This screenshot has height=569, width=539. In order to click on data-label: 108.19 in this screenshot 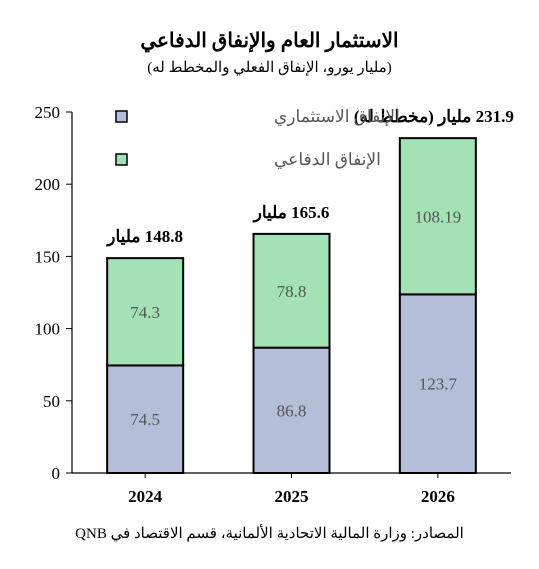, I will do `click(437, 216)`.